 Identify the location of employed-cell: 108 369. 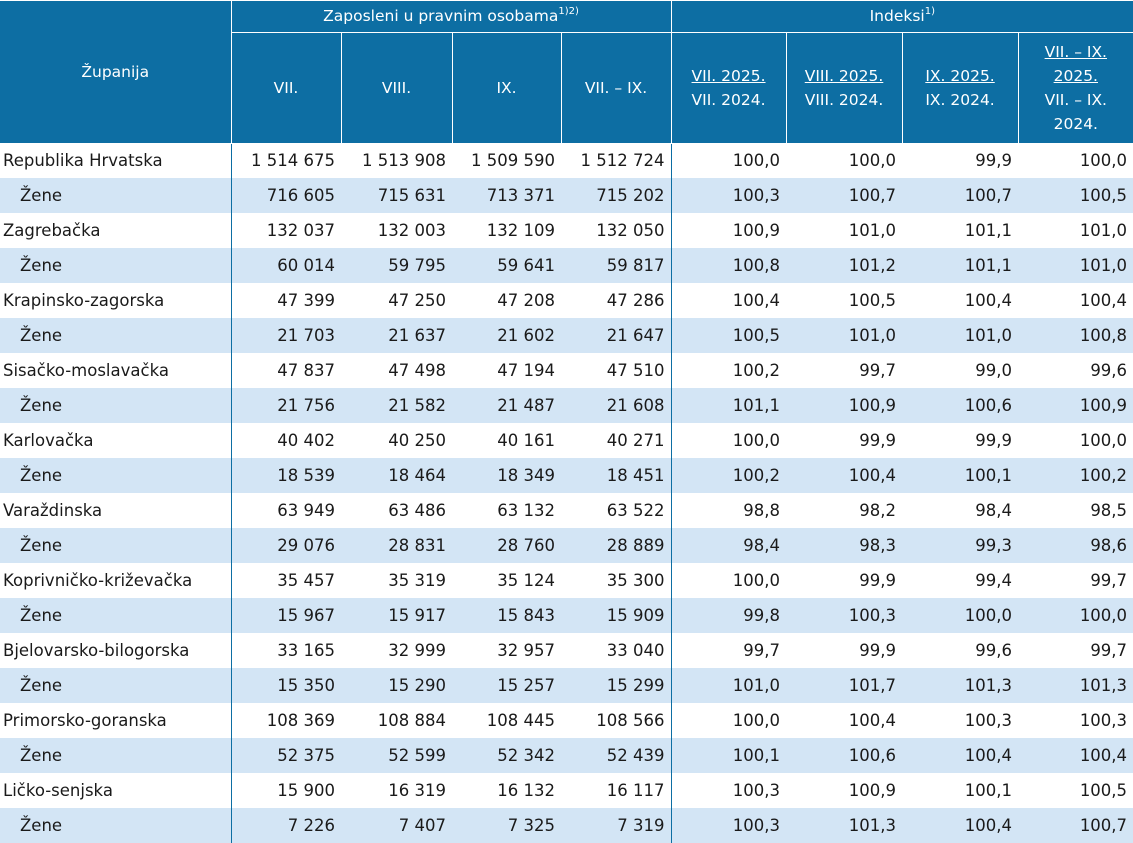
(300, 720).